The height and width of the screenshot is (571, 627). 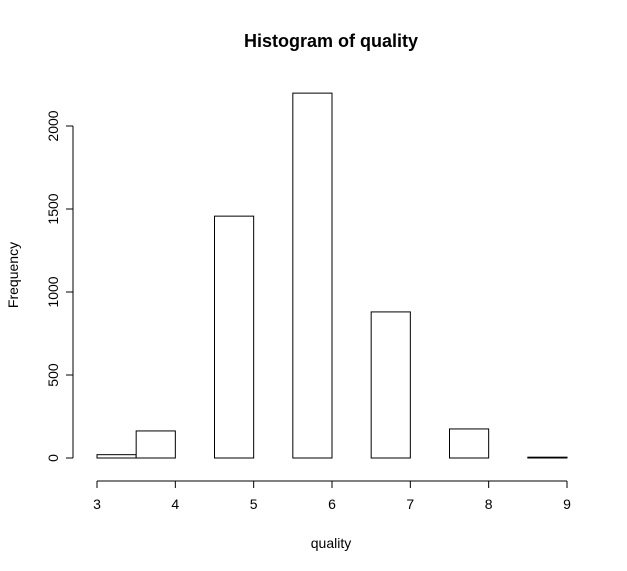 I want to click on y-tick-label-4: 2000, so click(x=53, y=125).